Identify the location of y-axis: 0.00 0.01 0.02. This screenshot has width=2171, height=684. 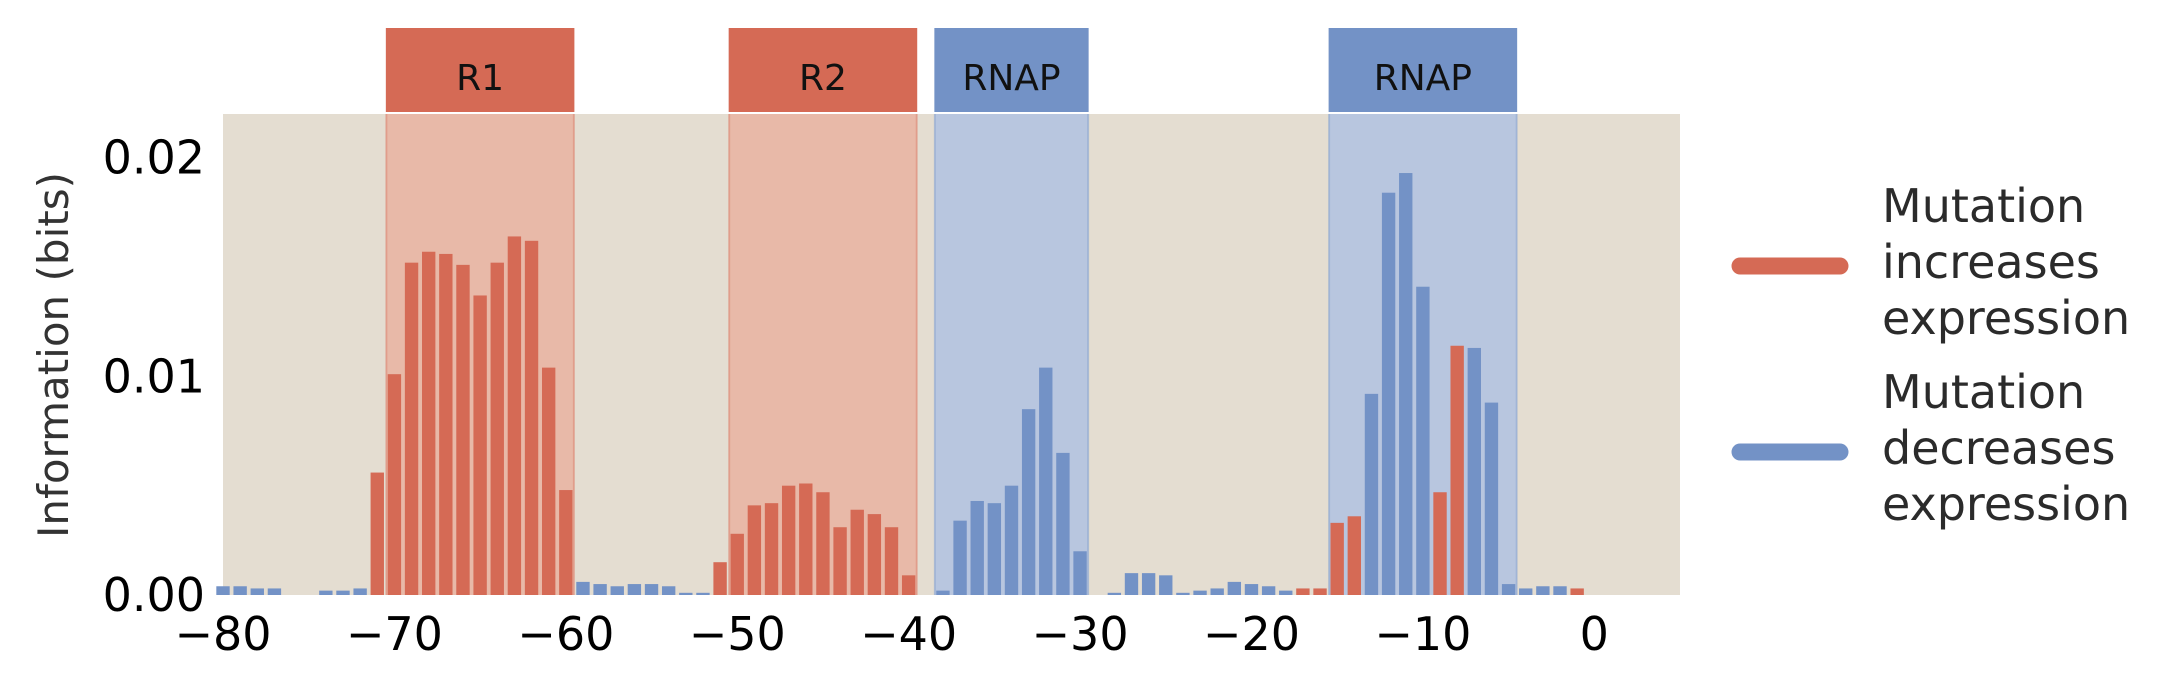
(154, 376).